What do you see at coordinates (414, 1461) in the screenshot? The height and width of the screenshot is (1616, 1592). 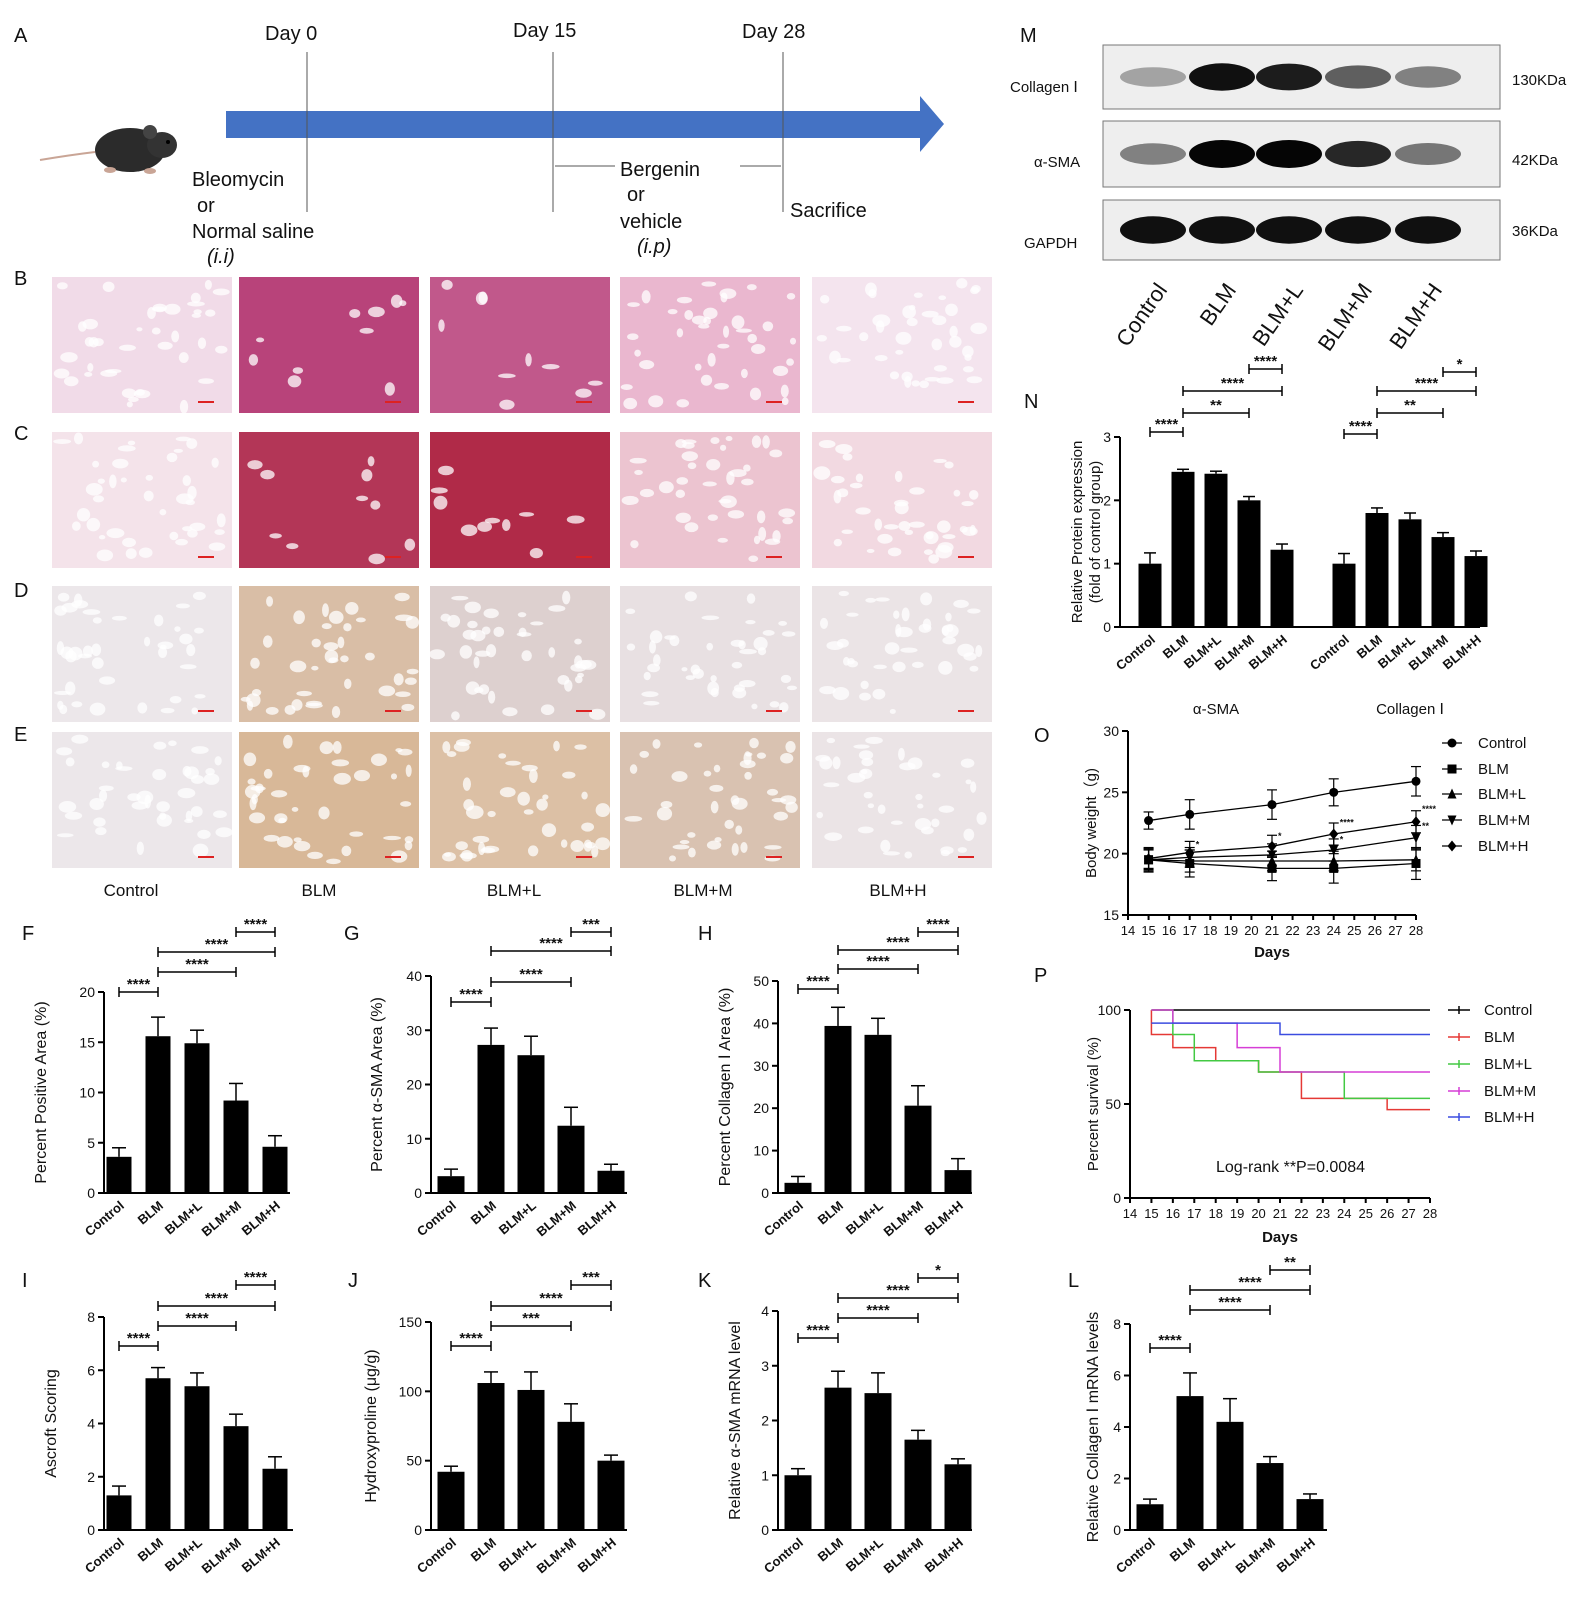 I see `y-tick-label: 50` at bounding box center [414, 1461].